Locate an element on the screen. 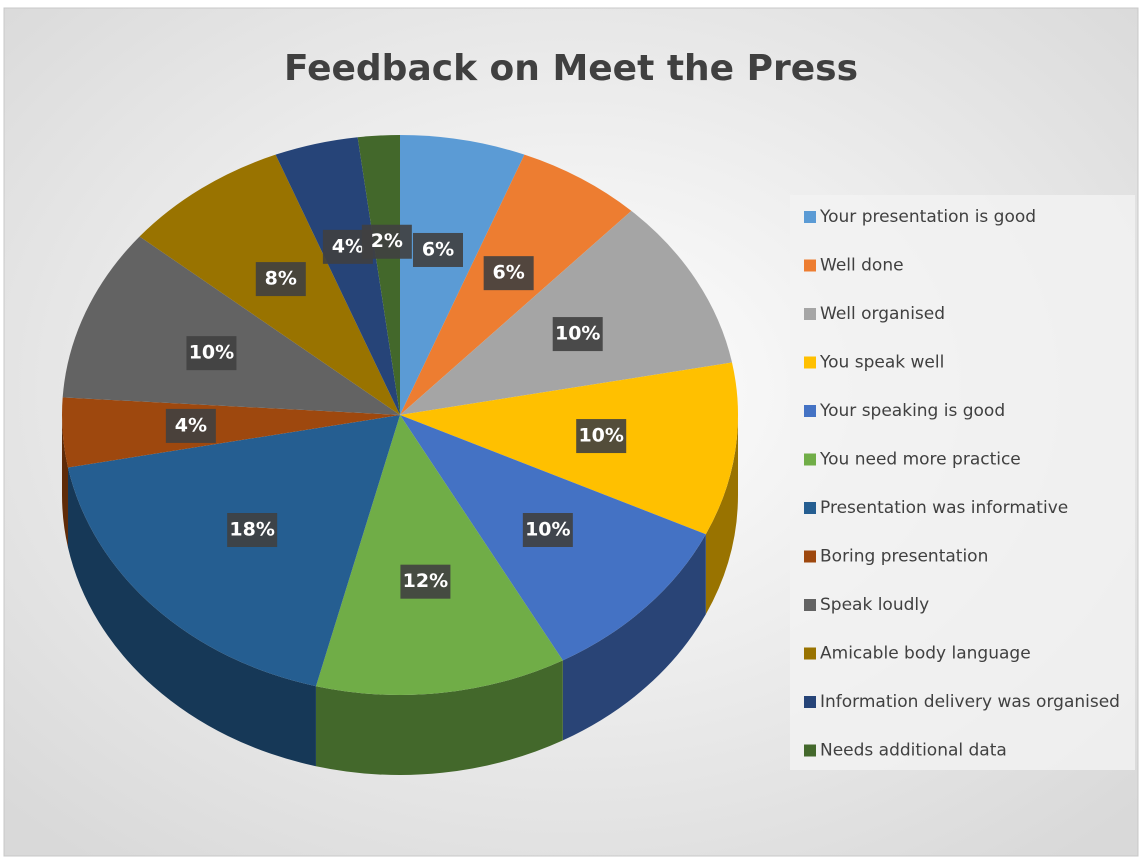  legend-label: Amicable body language is located at coordinates (925, 654).